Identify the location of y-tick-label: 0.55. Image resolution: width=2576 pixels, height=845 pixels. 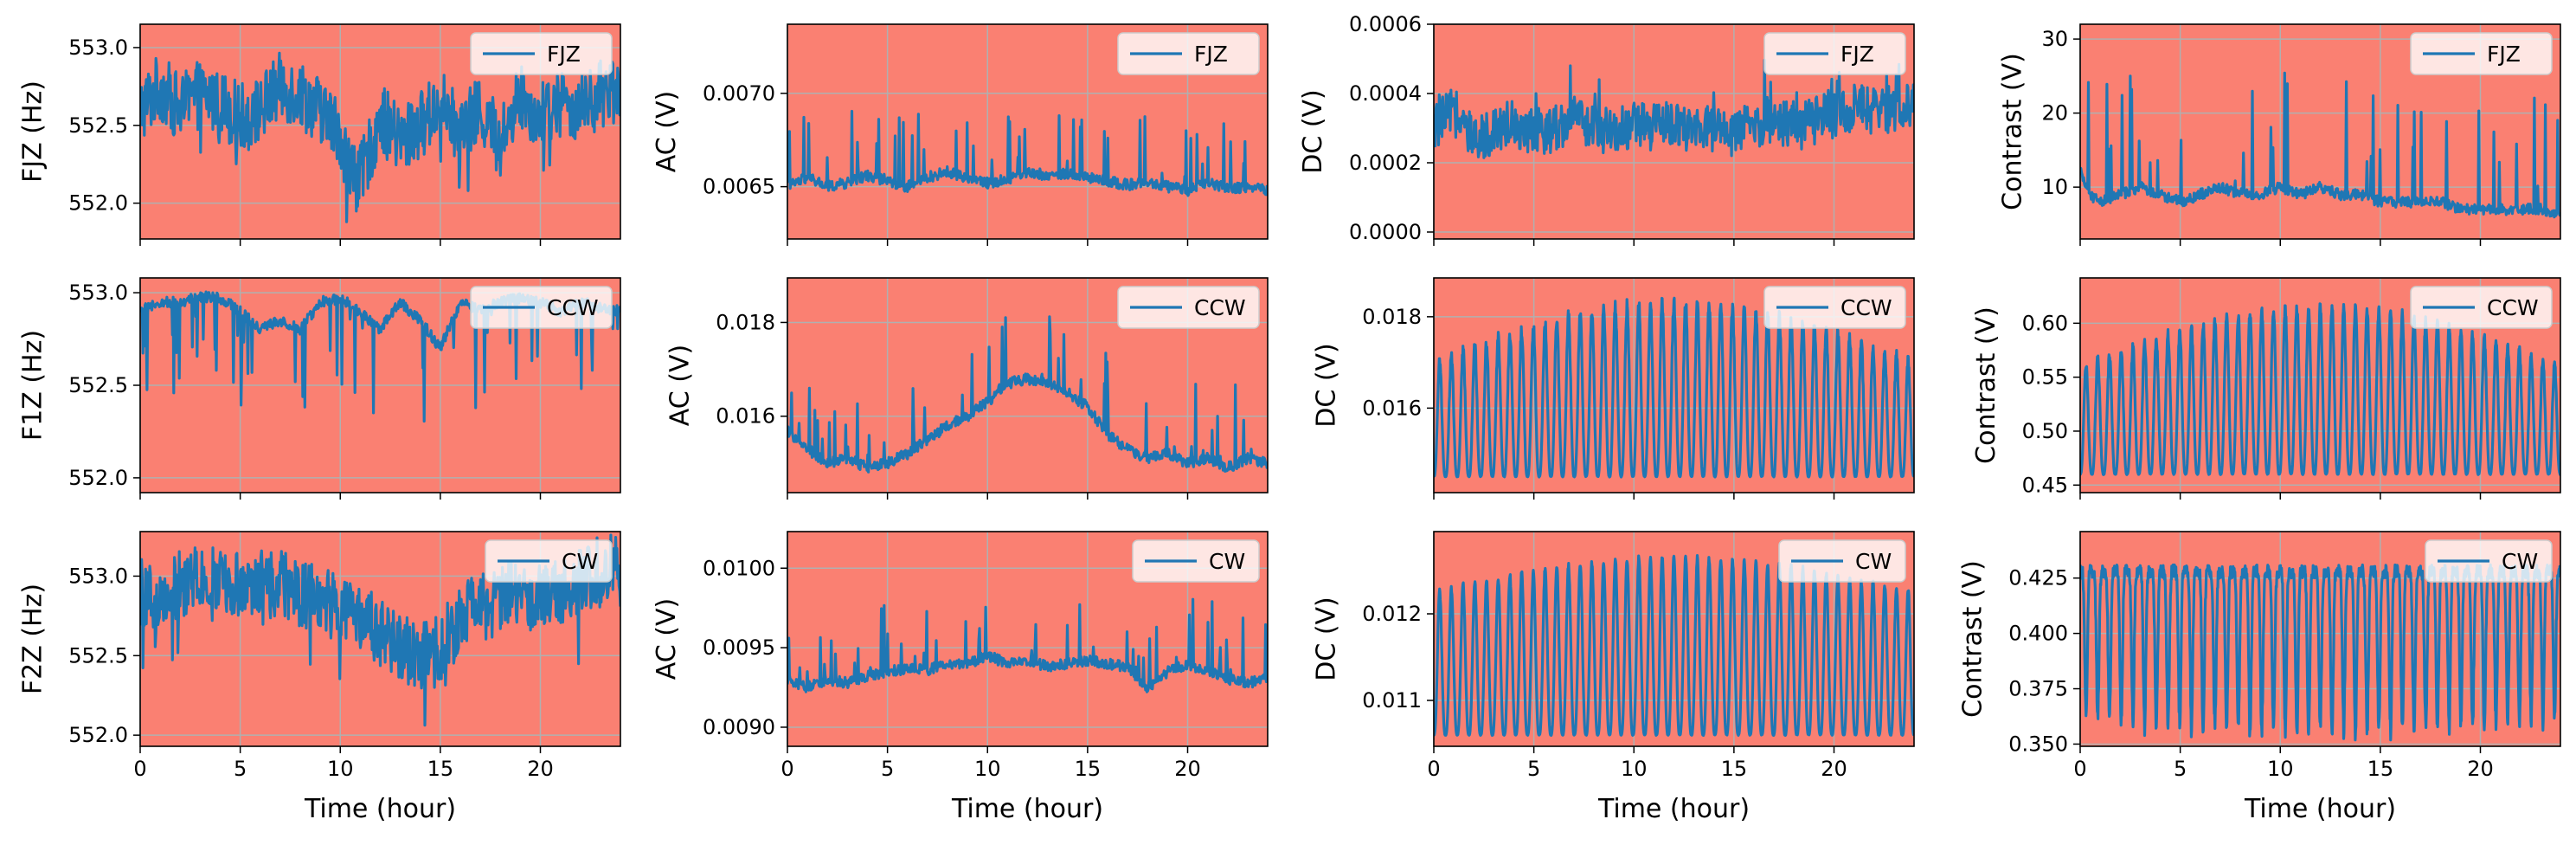
(2045, 378).